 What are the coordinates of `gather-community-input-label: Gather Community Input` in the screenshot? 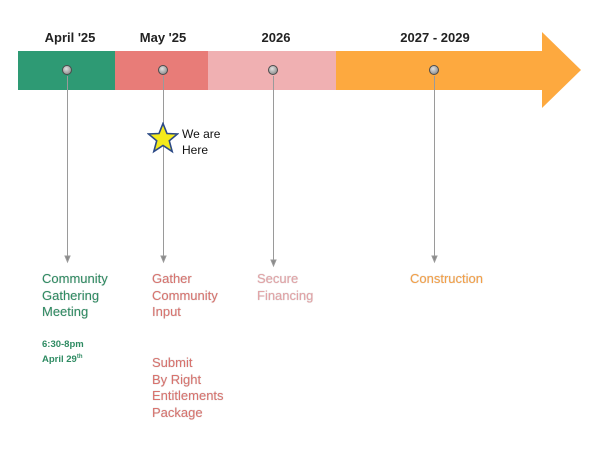 It's located at (185, 295).